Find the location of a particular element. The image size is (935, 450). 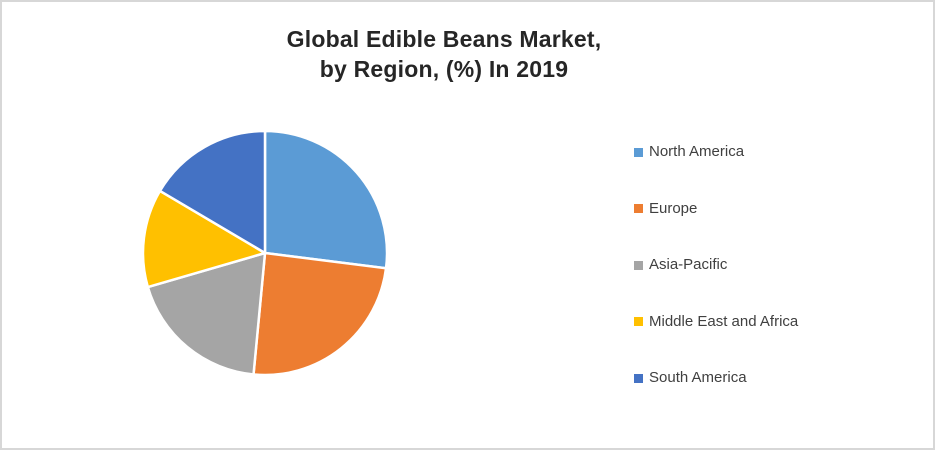

legend-item-north-america: North America is located at coordinates (716, 152).